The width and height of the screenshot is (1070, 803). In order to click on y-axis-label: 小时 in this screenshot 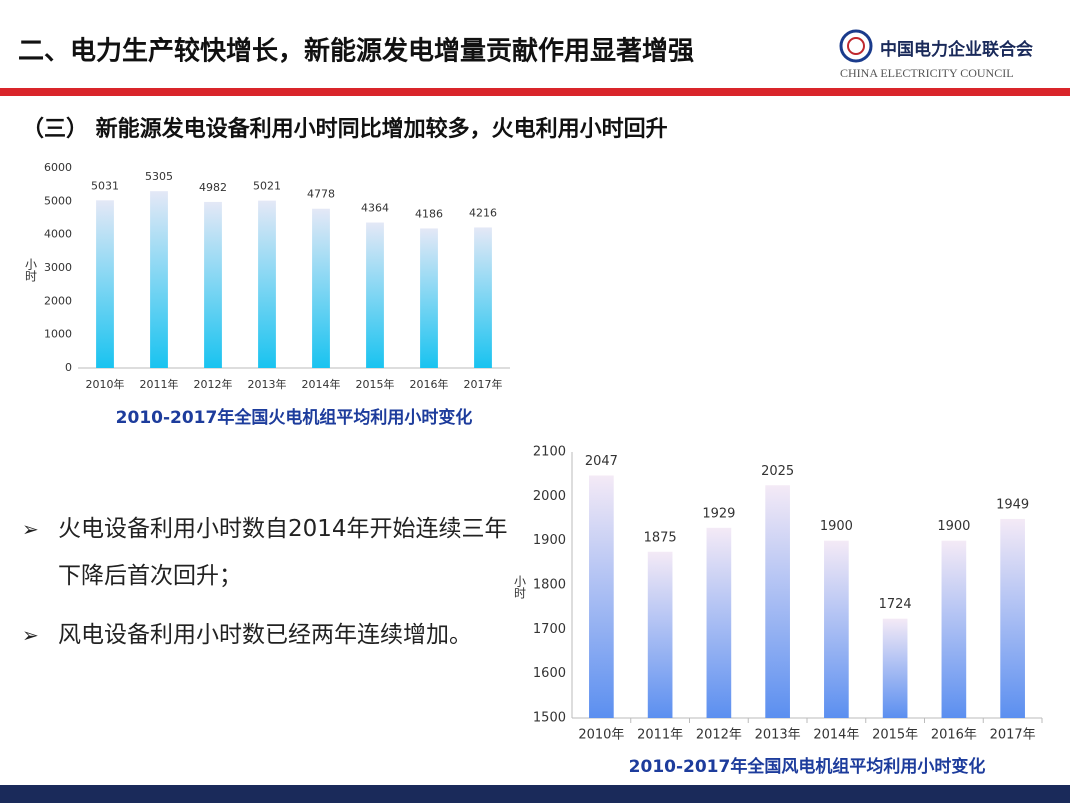, I will do `click(31, 270)`.